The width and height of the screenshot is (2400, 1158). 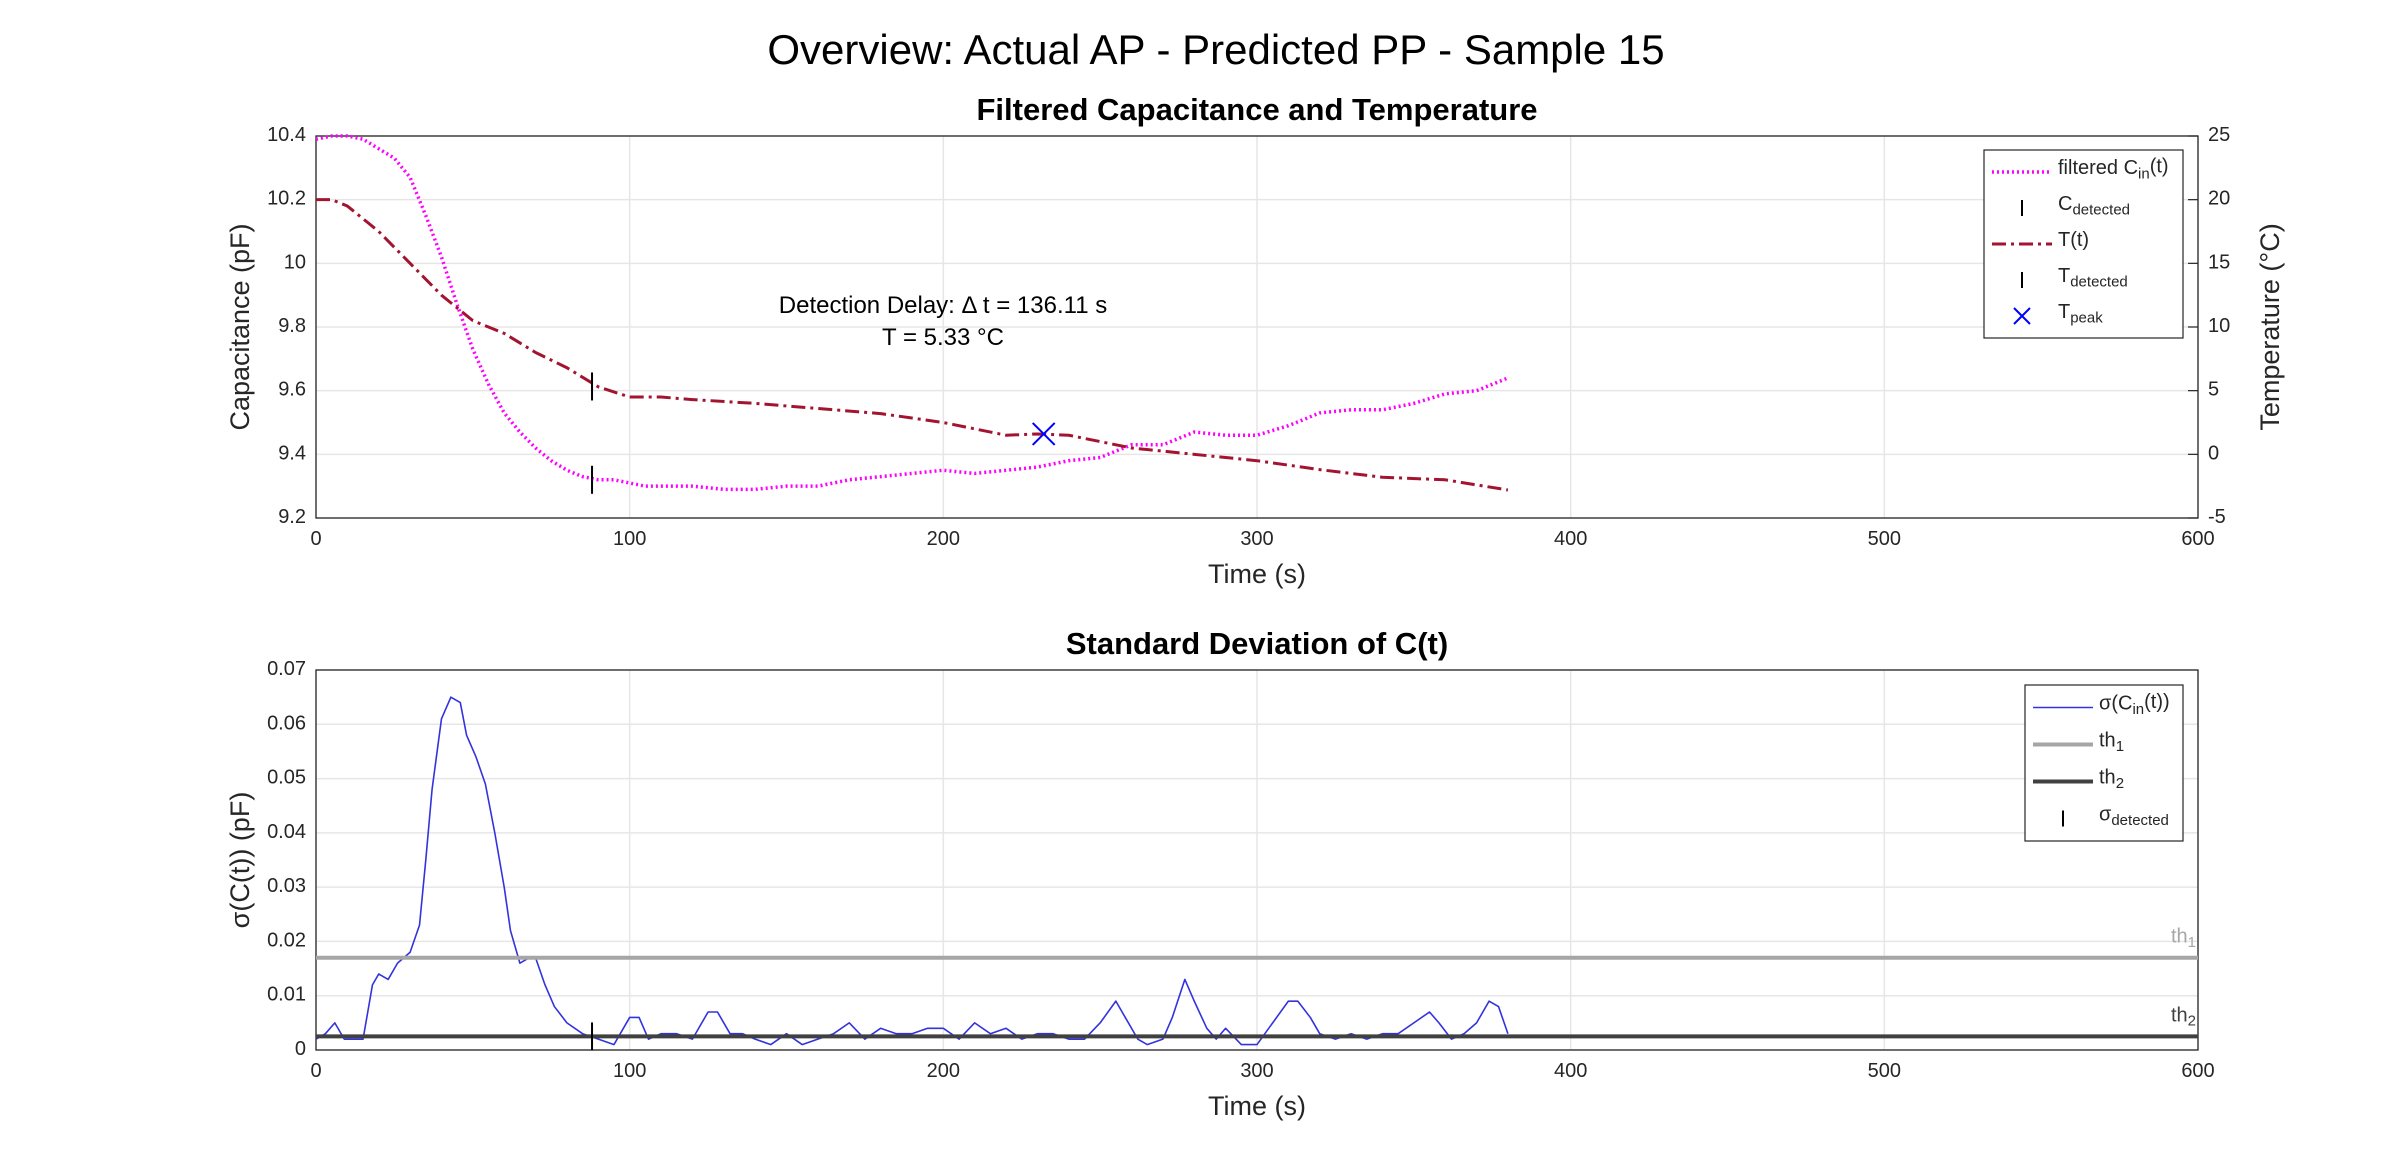 What do you see at coordinates (286, 886) in the screenshot?
I see `y-tick-label: 0.03` at bounding box center [286, 886].